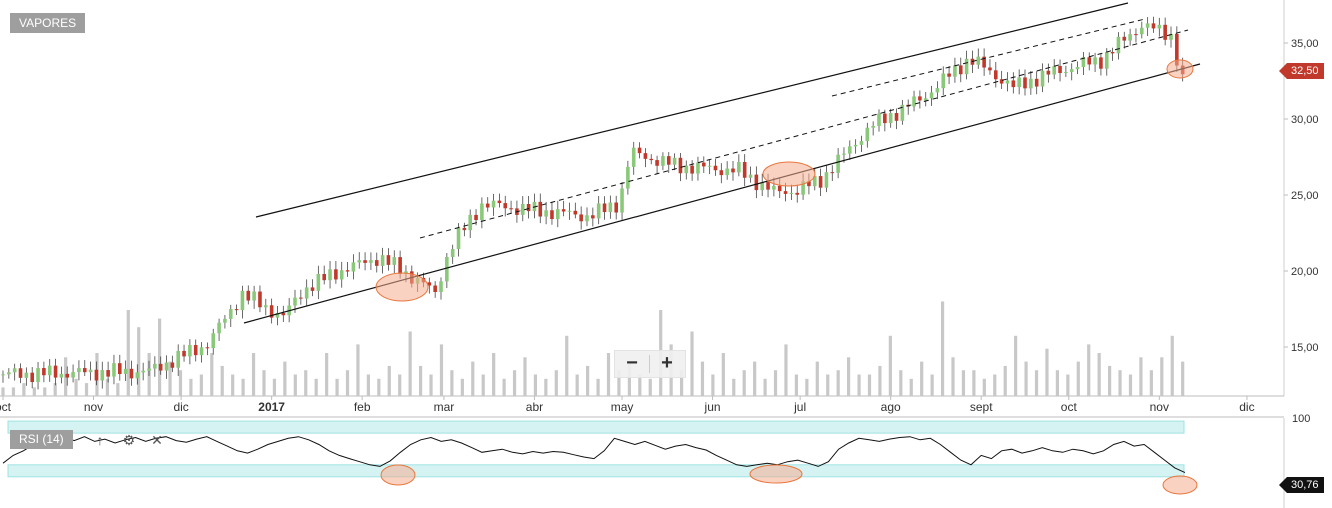 The width and height of the screenshot is (1332, 508). What do you see at coordinates (180, 407) in the screenshot?
I see `time-tick-label: dic` at bounding box center [180, 407].